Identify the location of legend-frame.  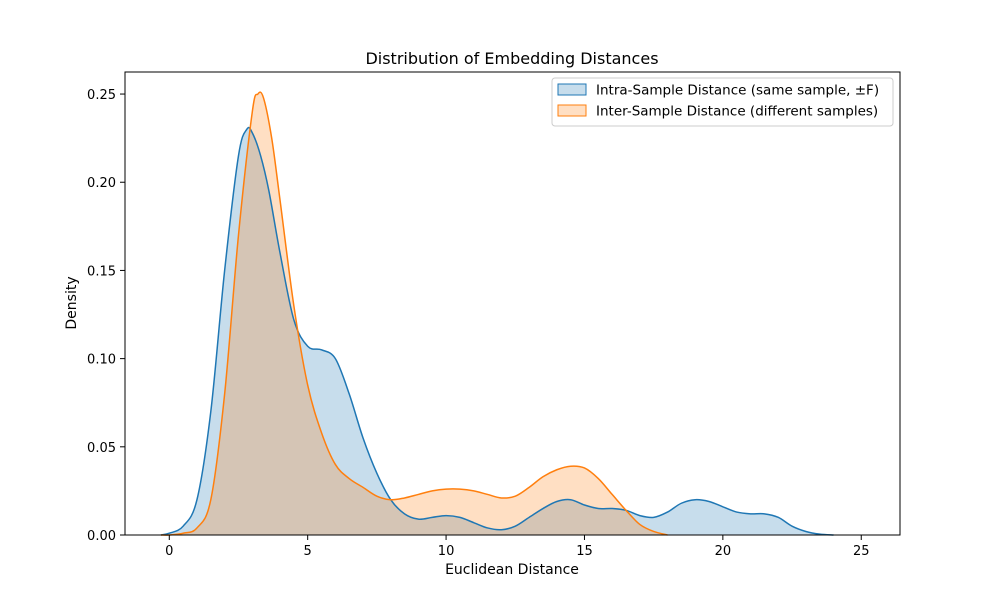
(722, 102).